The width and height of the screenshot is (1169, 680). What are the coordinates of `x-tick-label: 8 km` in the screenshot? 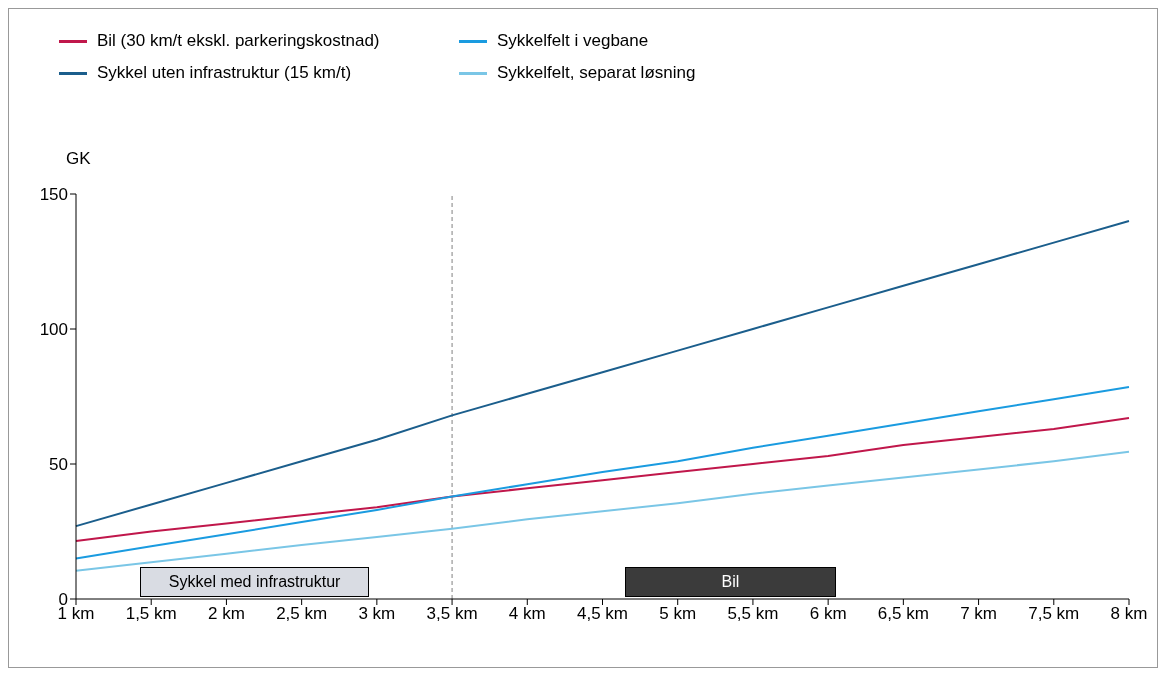 It's located at (1129, 614).